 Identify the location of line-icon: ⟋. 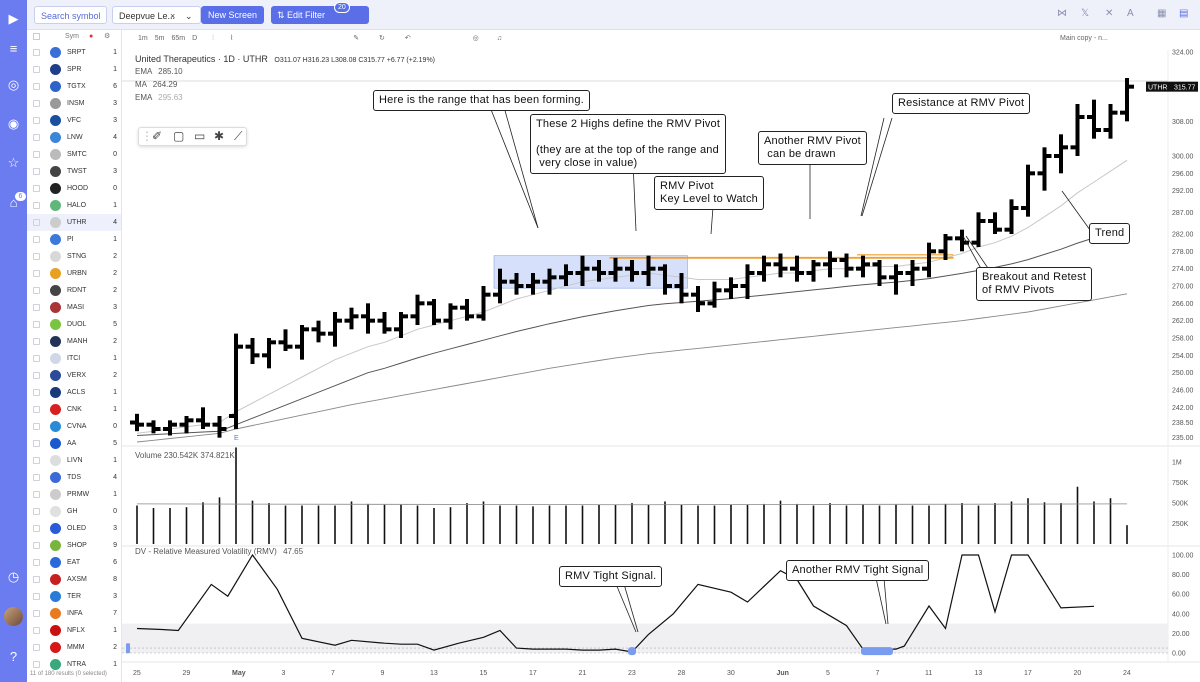
(238, 136).